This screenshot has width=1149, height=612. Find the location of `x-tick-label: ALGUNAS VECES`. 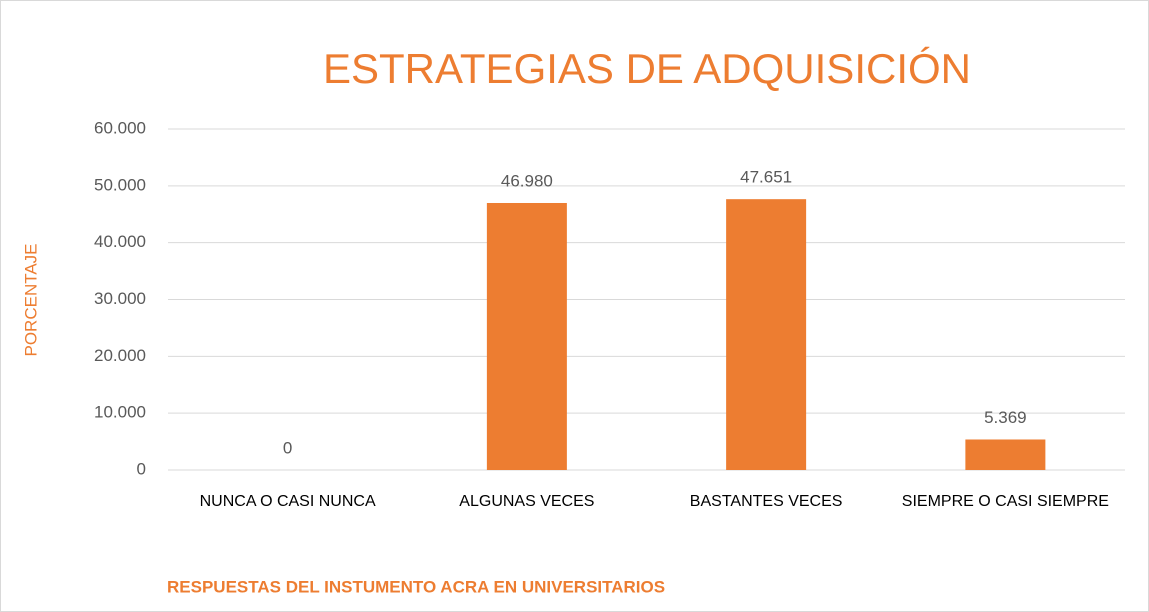

x-tick-label: ALGUNAS VECES is located at coordinates (527, 501).